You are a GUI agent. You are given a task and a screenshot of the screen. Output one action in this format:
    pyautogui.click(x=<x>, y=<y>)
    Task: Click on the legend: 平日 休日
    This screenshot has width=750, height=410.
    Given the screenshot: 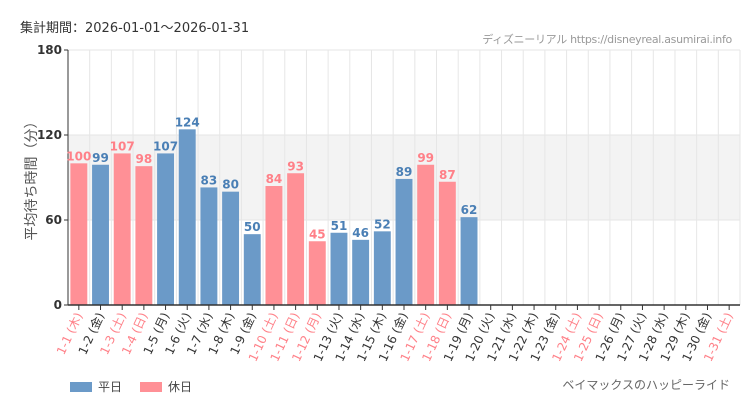 What is the action you would take?
    pyautogui.click(x=131, y=386)
    